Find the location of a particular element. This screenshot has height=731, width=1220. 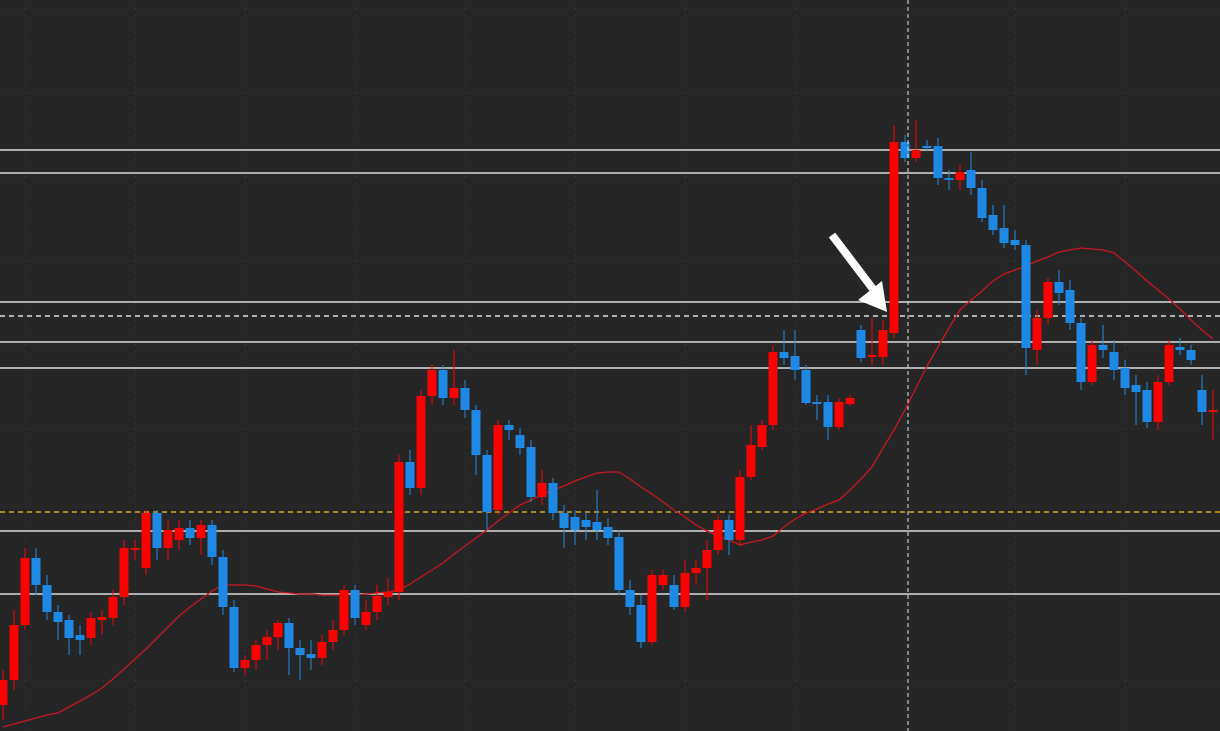

arrow is located at coordinates (857, 272).